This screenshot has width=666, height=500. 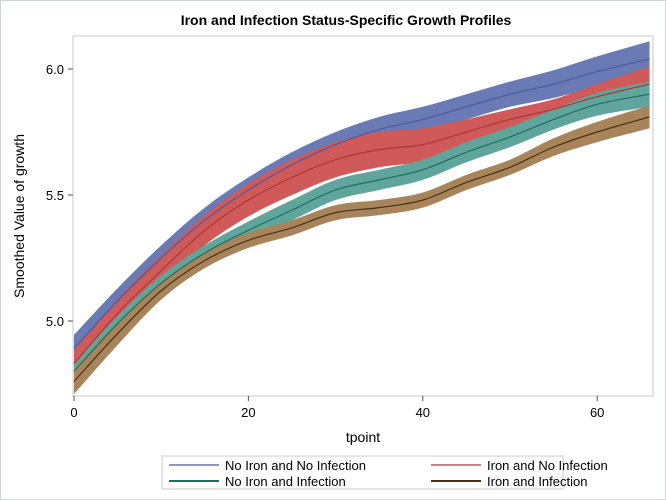 I want to click on y-axis-label: Smoothed Value of growth, so click(x=19, y=216).